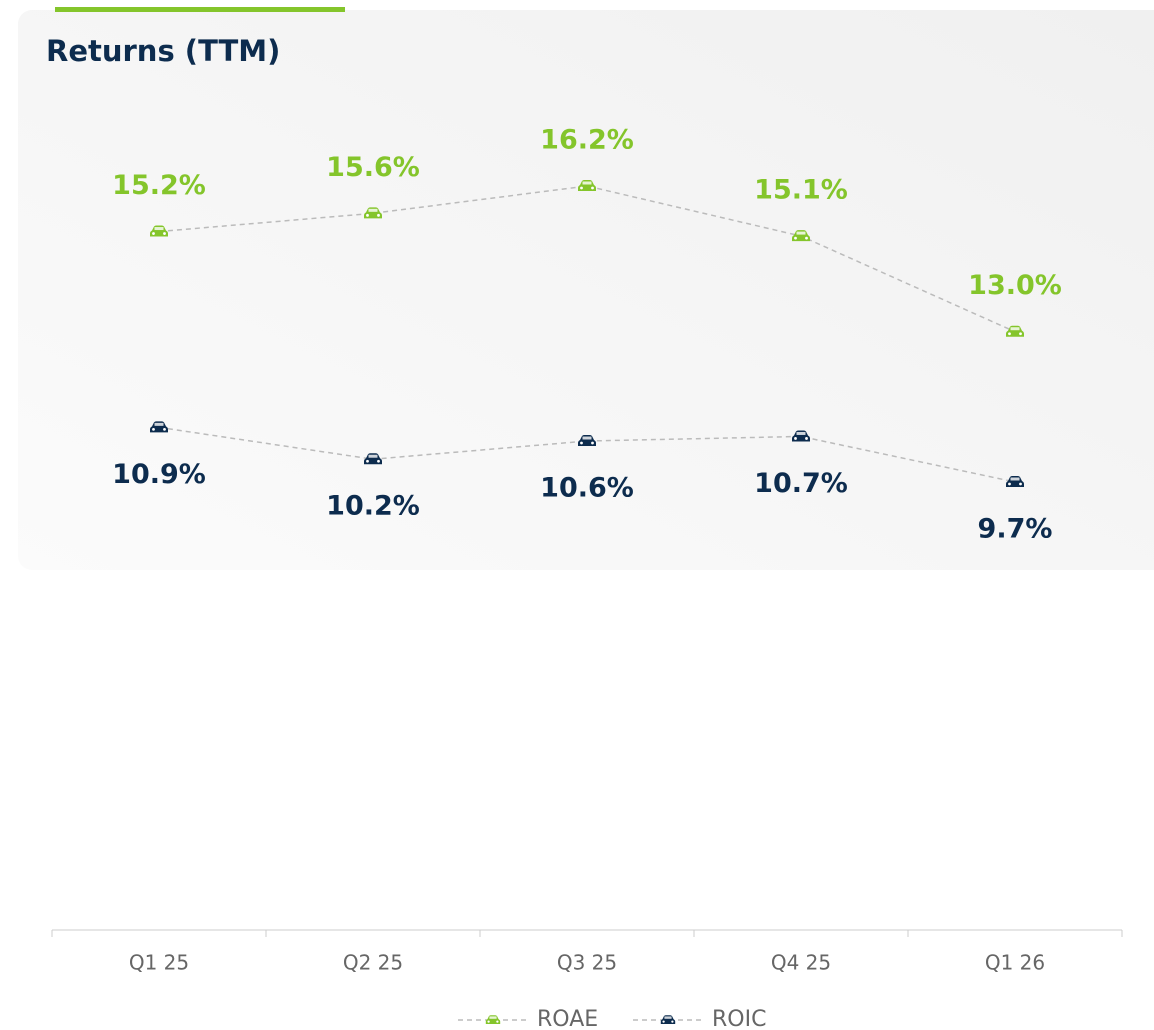  I want to click on data-label: 15.6%, so click(373, 167).